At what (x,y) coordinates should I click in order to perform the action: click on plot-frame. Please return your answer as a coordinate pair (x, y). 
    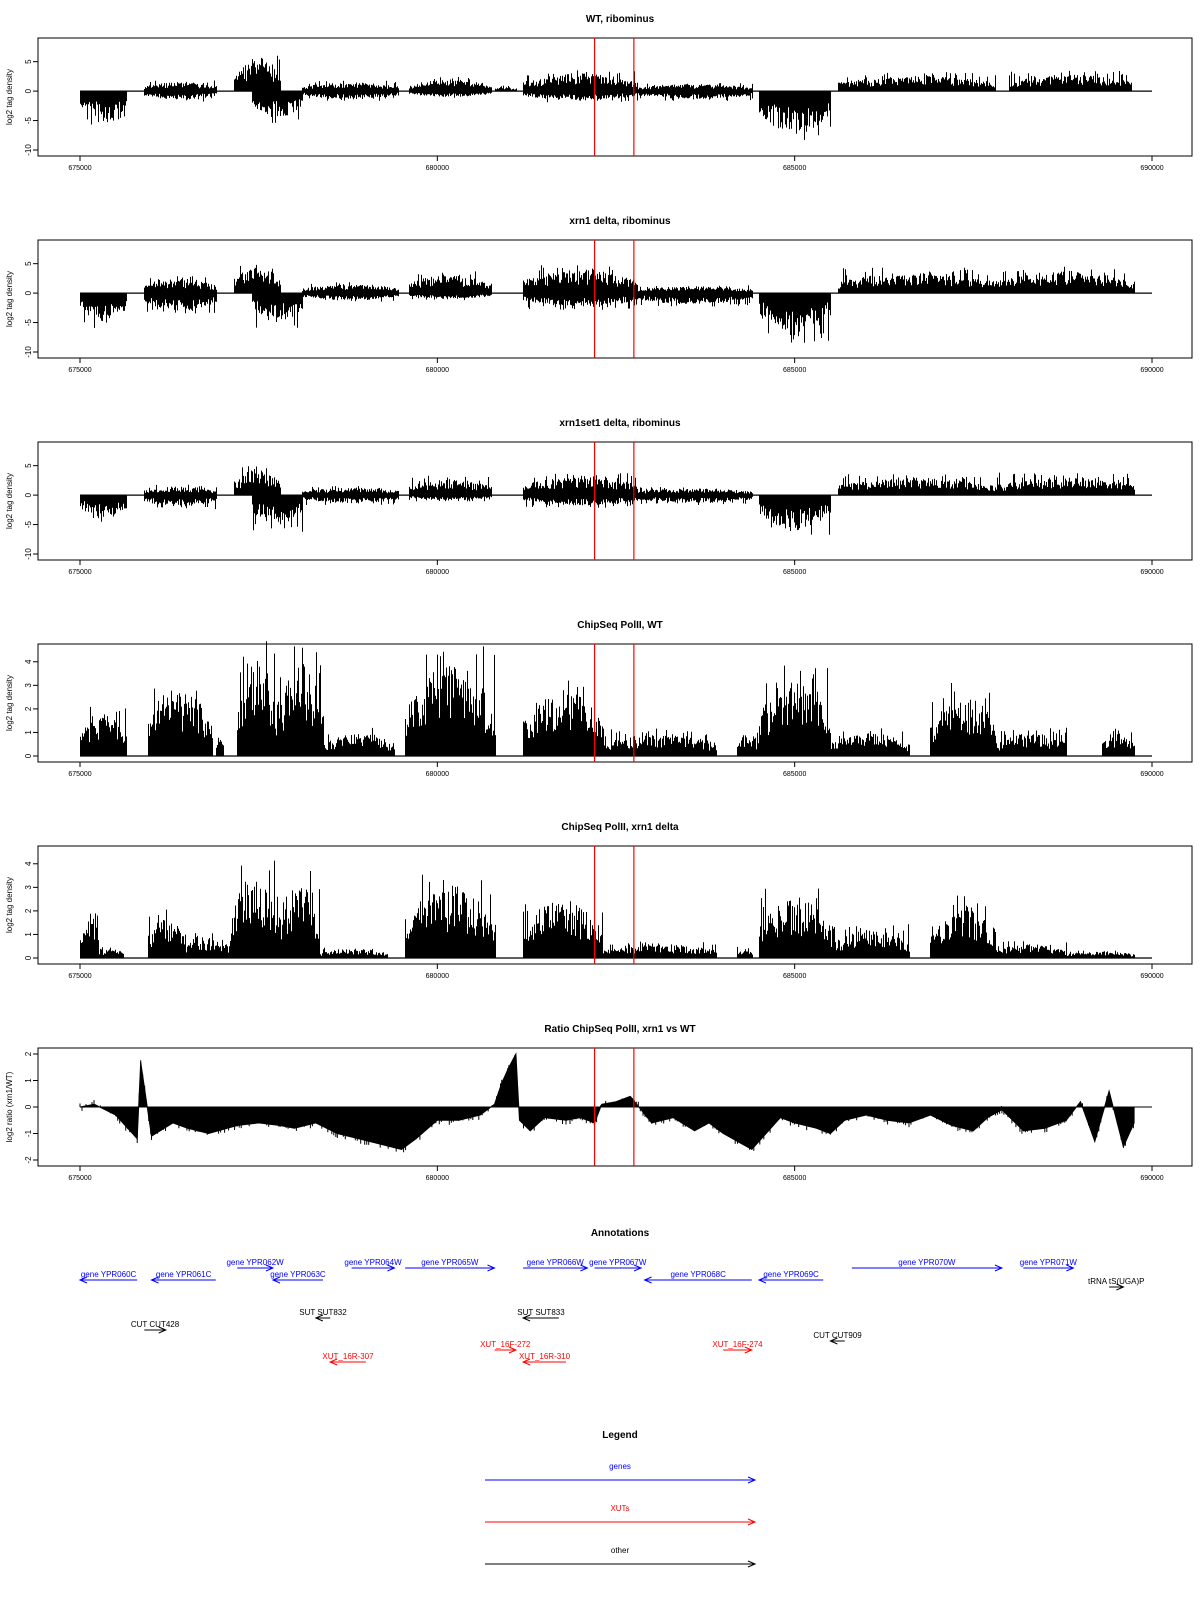
    Looking at the image, I should click on (615, 501).